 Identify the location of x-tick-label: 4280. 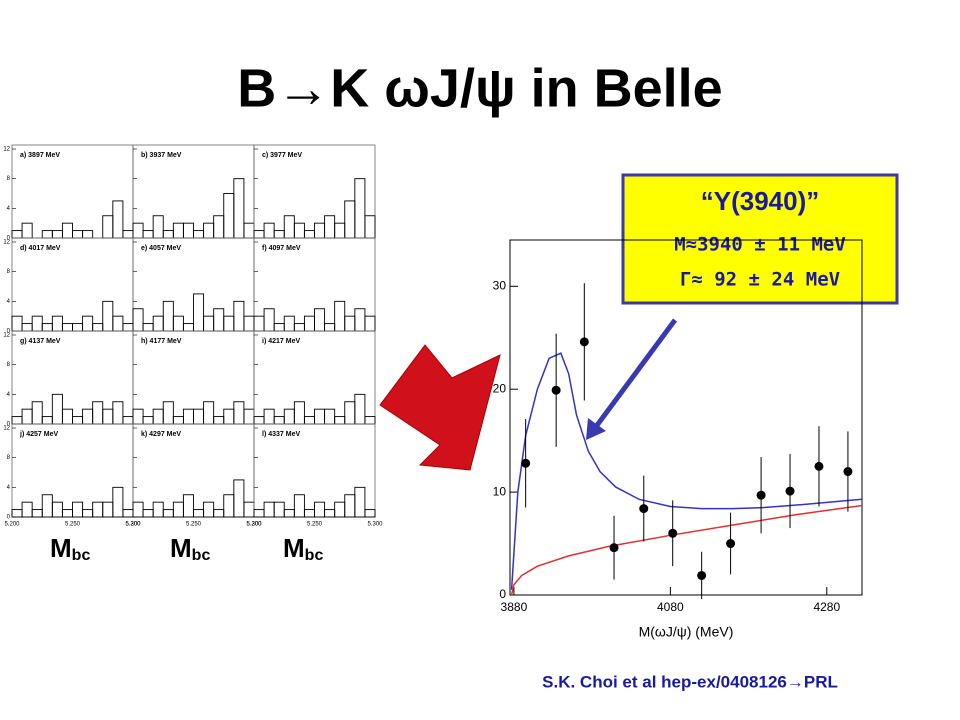
(826, 607).